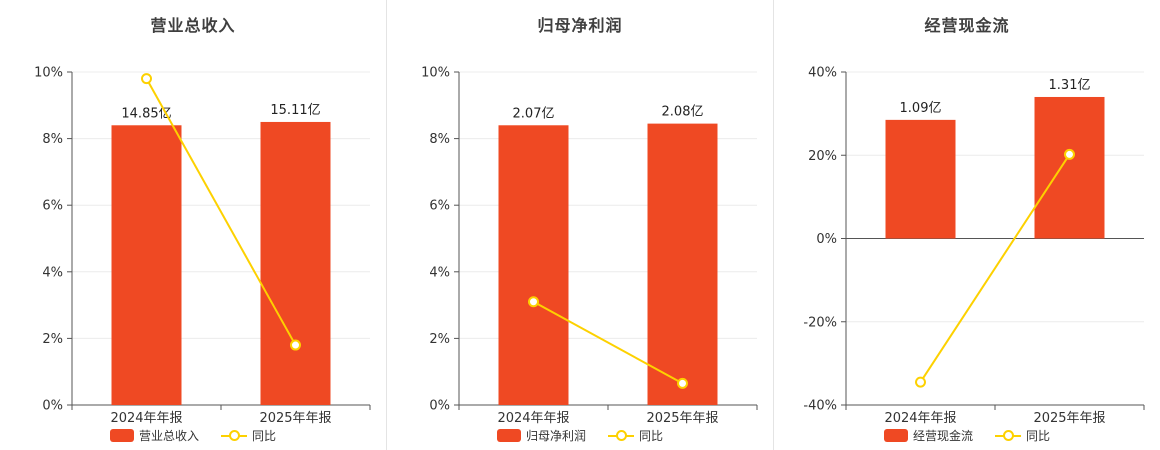  What do you see at coordinates (820, 322) in the screenshot?
I see `y-tick-label: -20%` at bounding box center [820, 322].